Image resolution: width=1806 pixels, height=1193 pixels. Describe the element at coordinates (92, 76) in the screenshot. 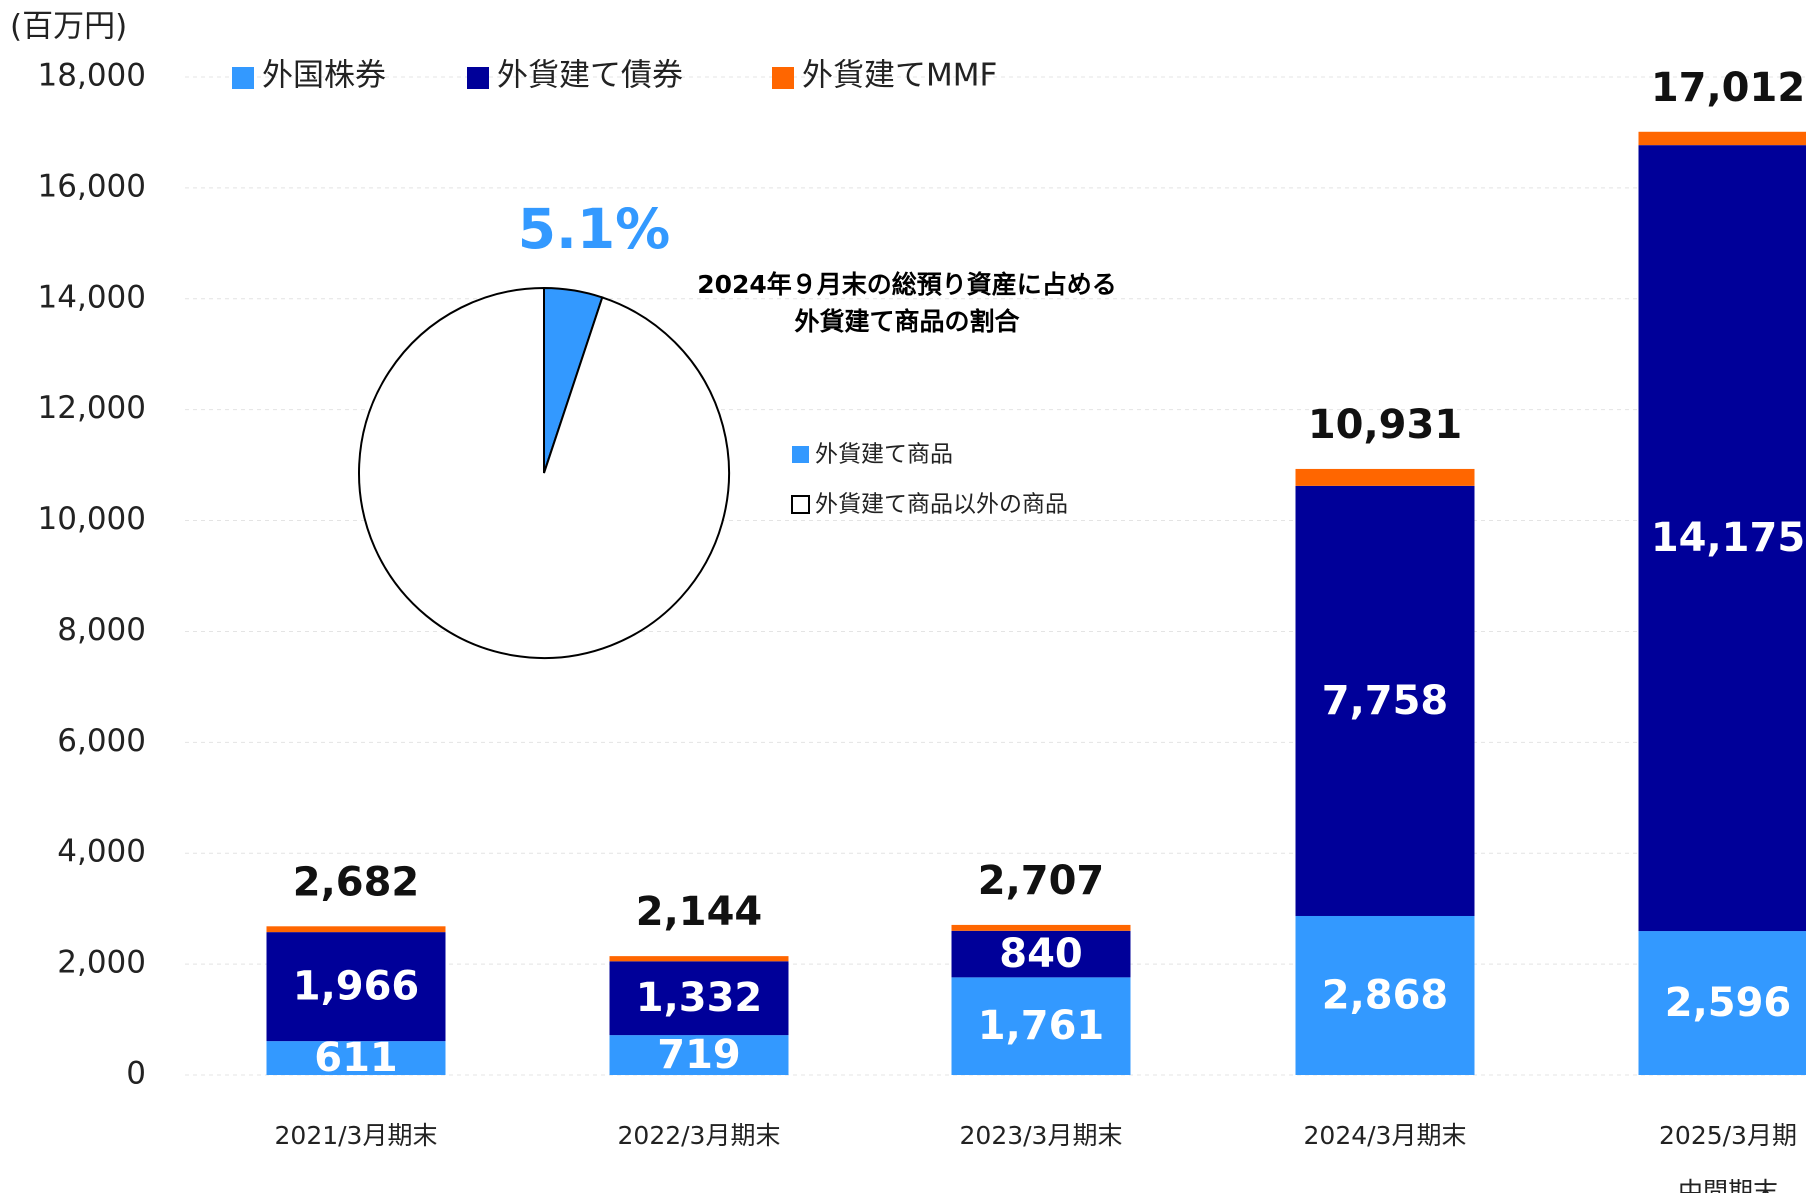

I see `y-tick-label: 18,000` at that location.